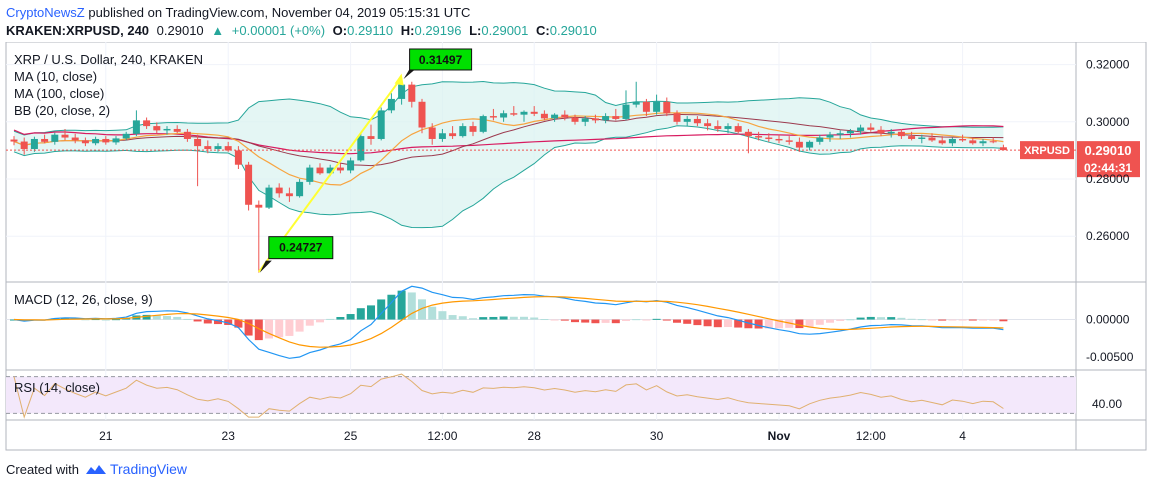  Describe the element at coordinates (505, 30) in the screenshot. I see `low-value: 0.29001` at that location.